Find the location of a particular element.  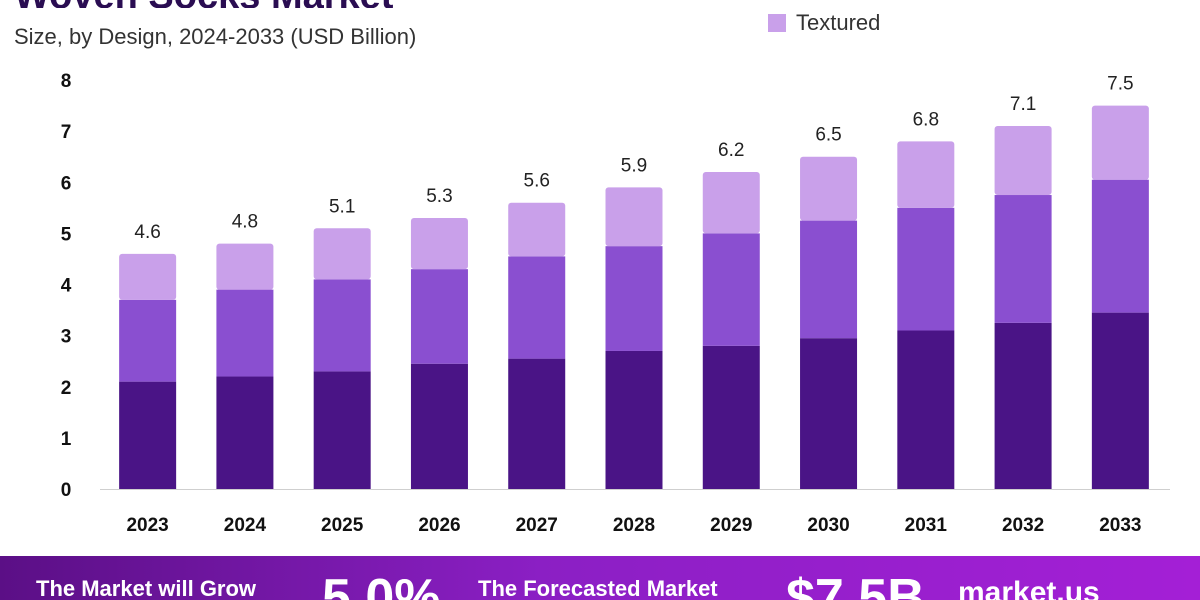

chart-title: Woven Socks Market is located at coordinates (203, 4).